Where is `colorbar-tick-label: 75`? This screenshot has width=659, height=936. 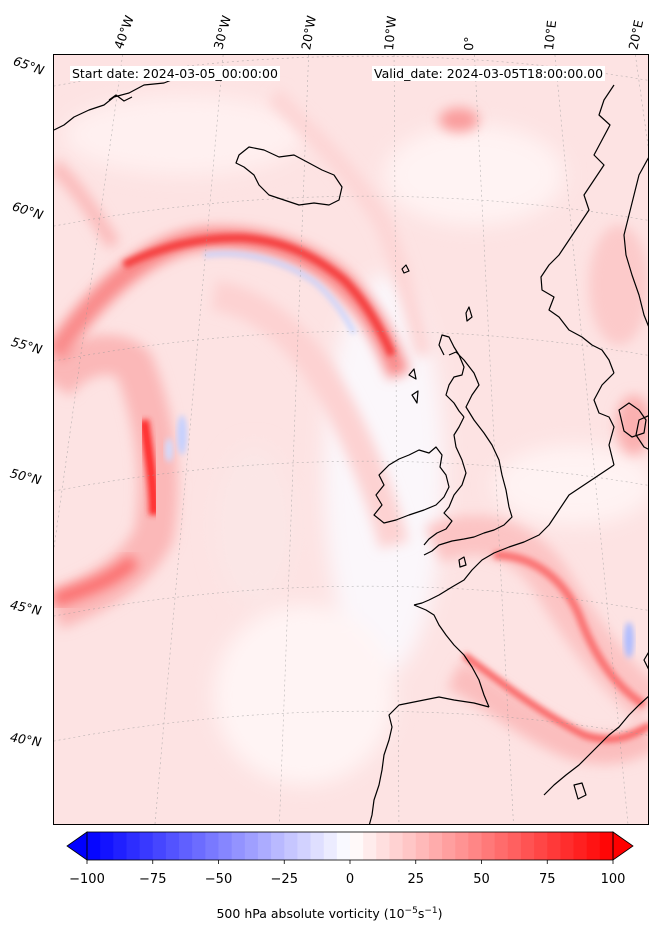 colorbar-tick-label: 75 is located at coordinates (547, 879).